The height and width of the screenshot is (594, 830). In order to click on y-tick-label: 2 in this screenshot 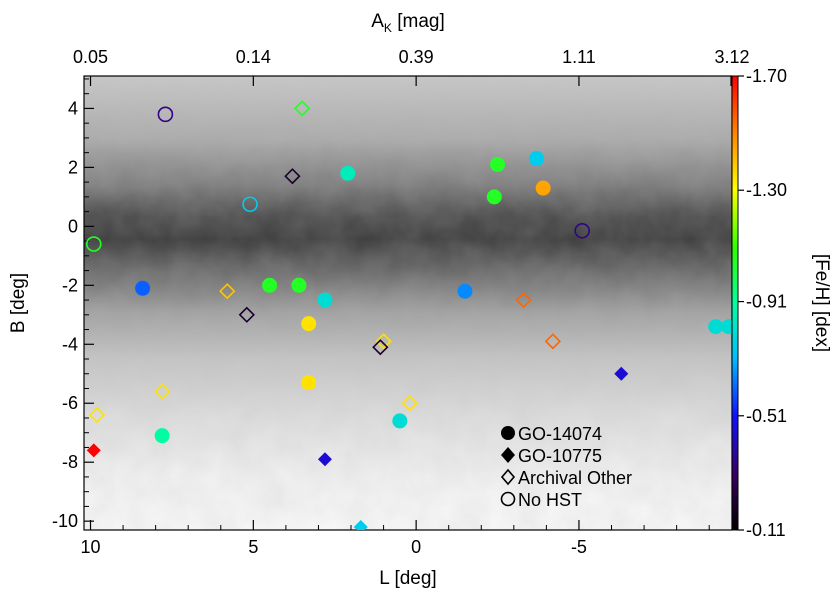, I will do `click(73, 167)`.